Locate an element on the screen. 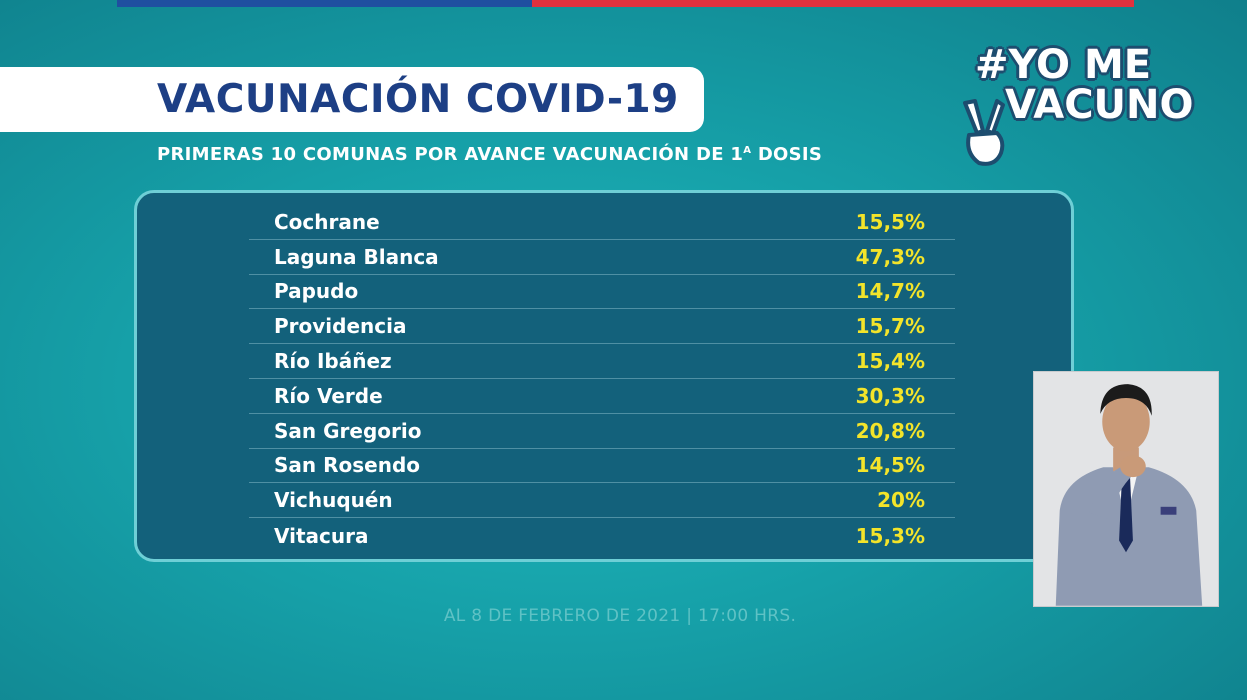 The image size is (1247, 700). vaccination-percentage: 15,3% is located at coordinates (890, 535).